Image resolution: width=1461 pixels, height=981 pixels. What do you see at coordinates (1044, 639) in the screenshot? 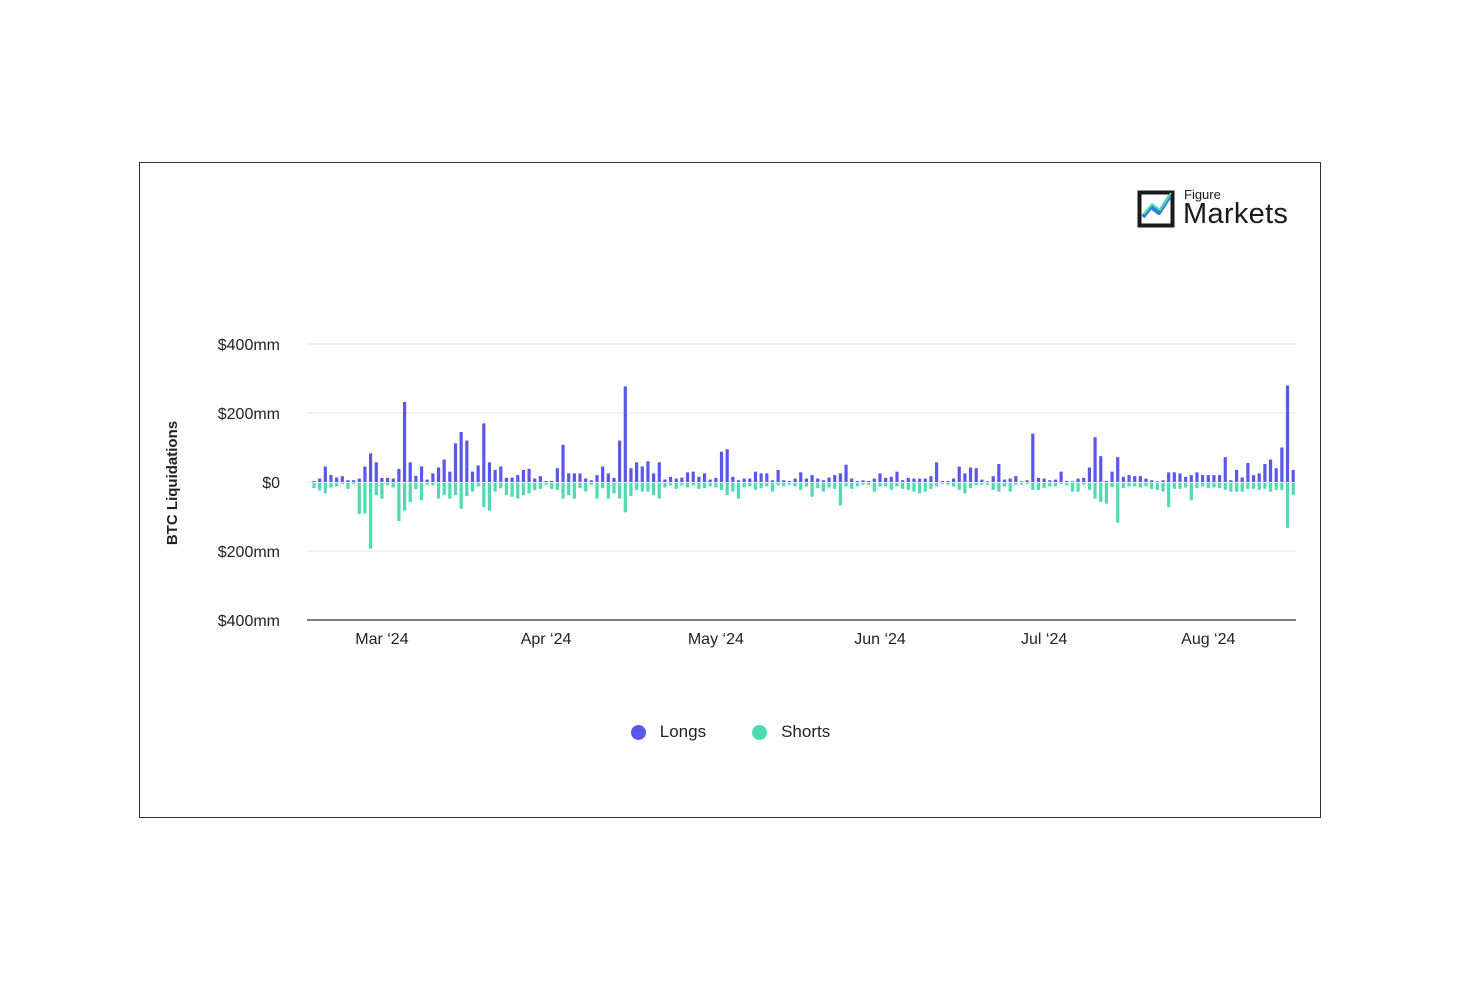
I see `x-tick-label: Jul ‘24` at bounding box center [1044, 639].